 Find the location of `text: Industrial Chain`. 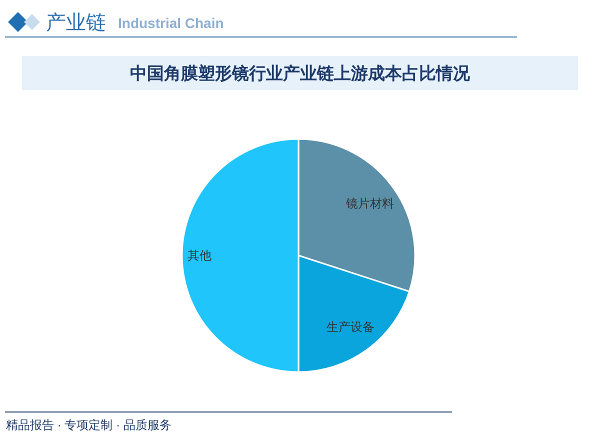

text: Industrial Chain is located at coordinates (171, 23).